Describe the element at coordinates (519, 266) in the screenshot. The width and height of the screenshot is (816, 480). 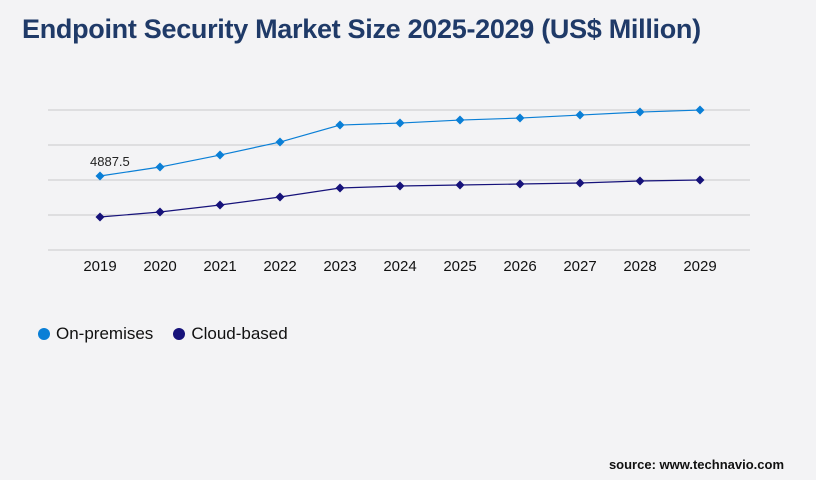
I see `x-tick-label: 2026` at that location.